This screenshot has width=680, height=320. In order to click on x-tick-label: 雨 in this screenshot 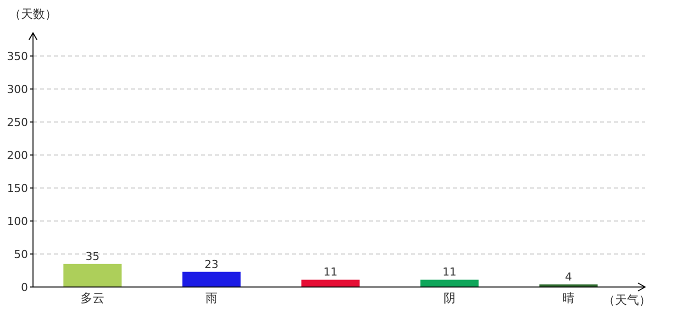, I will do `click(212, 298)`.